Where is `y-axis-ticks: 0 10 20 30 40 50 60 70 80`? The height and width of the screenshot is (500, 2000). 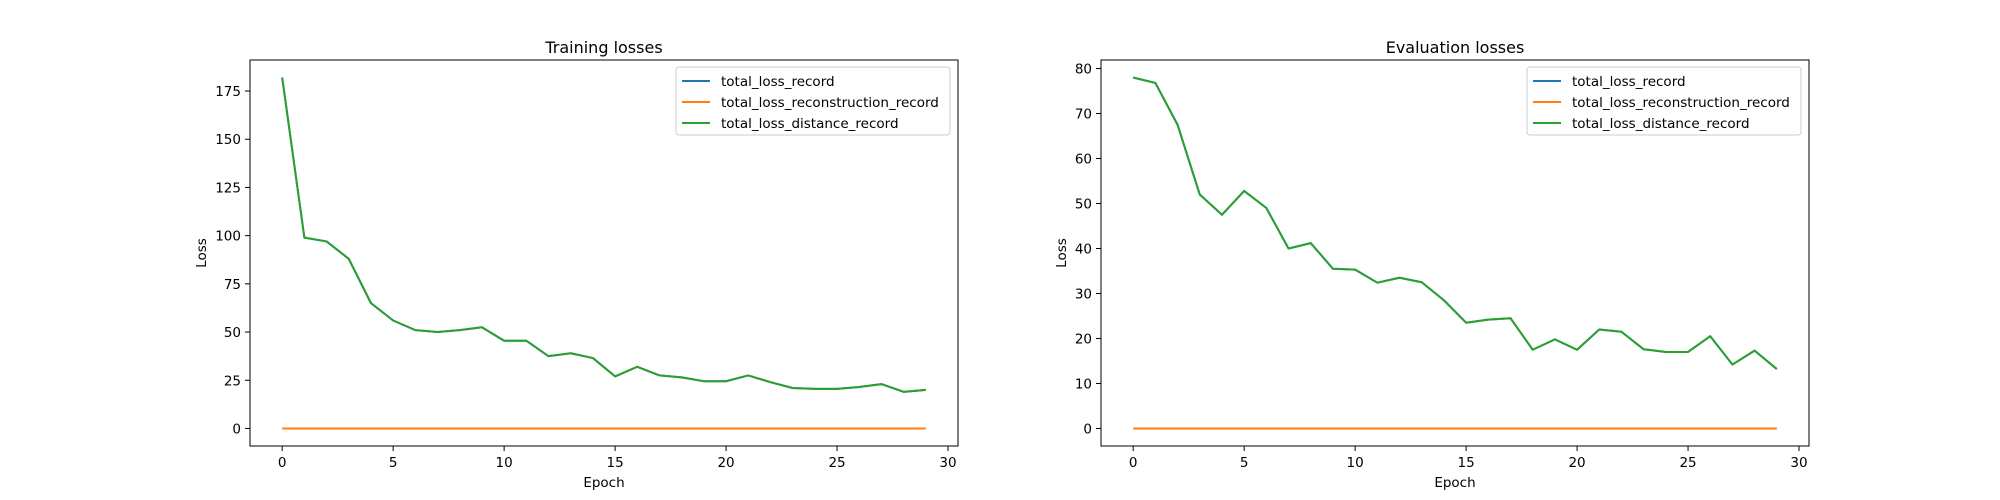
y-axis-ticks: 0 10 20 30 40 50 60 70 80 is located at coordinates (1088, 249).